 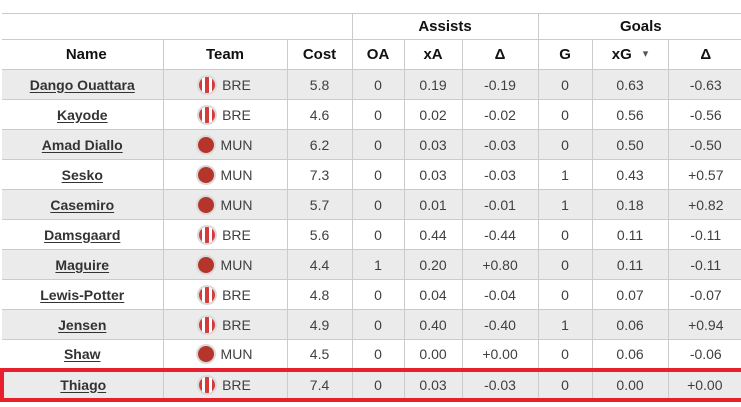 I want to click on column-header-xa: xA, so click(x=433, y=54).